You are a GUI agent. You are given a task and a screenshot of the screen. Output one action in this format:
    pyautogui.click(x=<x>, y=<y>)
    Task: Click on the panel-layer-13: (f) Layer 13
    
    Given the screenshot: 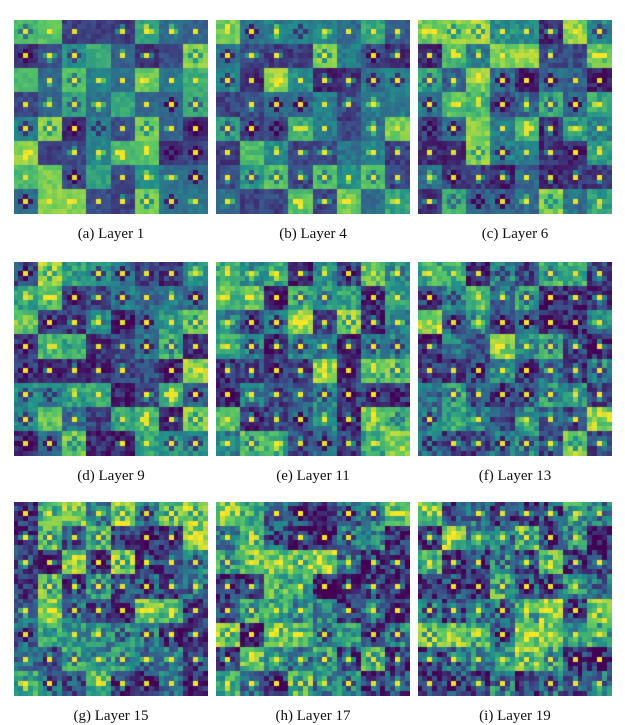 What is the action you would take?
    pyautogui.click(x=515, y=373)
    